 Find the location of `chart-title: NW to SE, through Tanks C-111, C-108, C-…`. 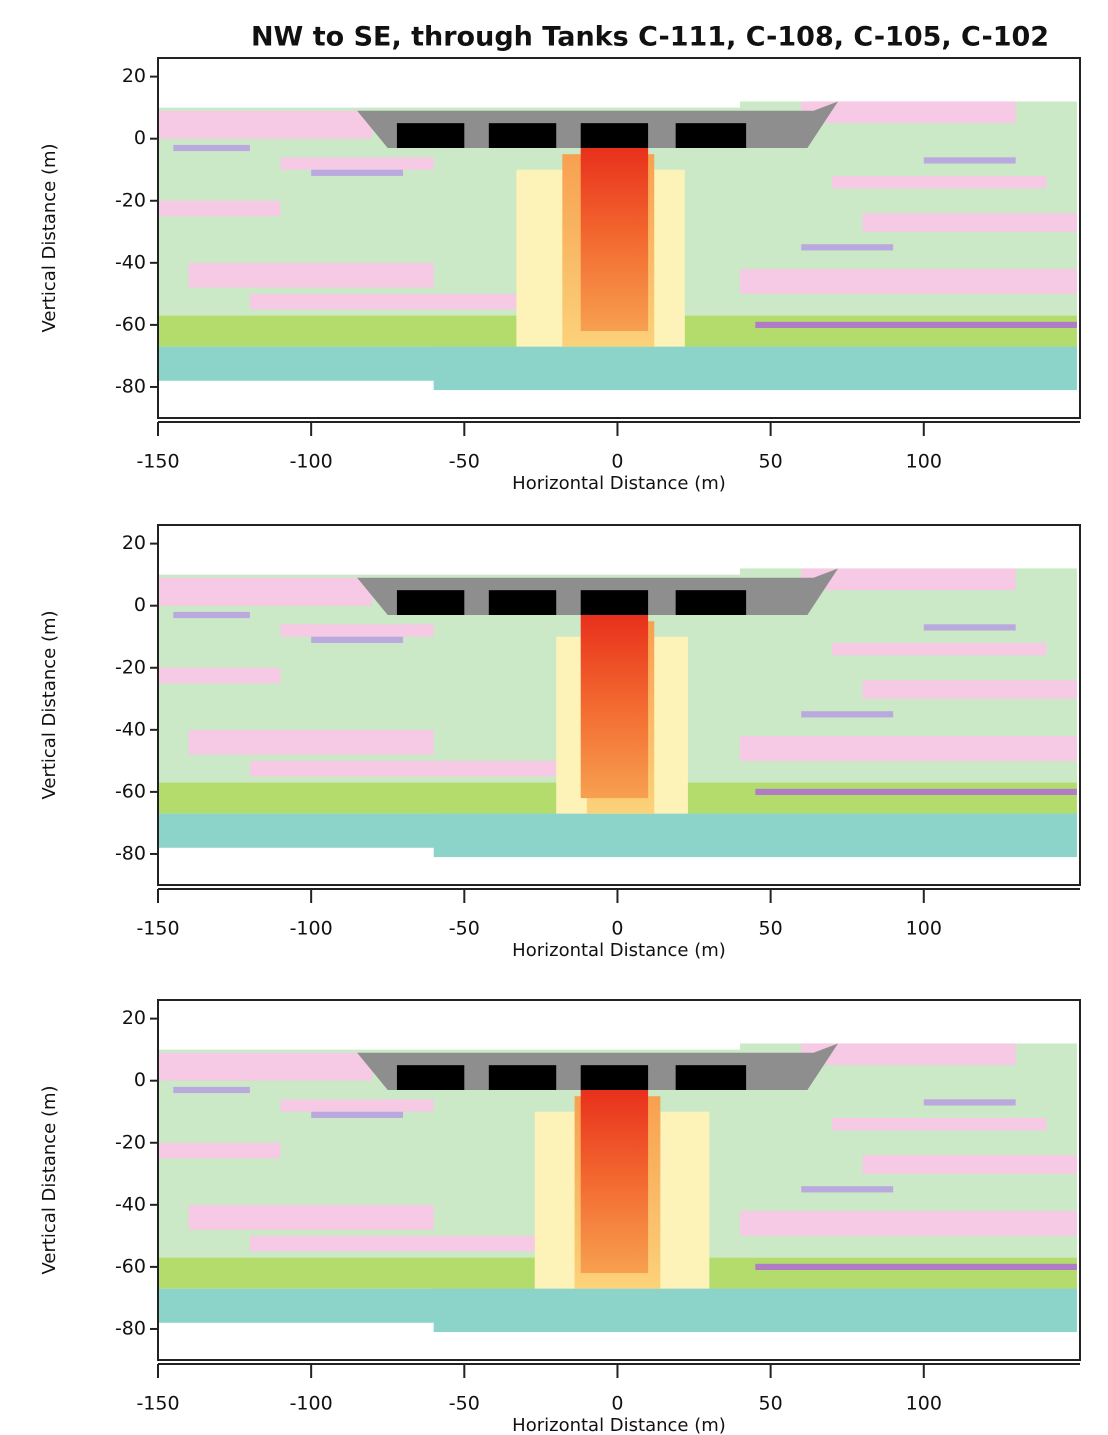

chart-title: NW to SE, through Tanks C-111, C-108, C-… is located at coordinates (650, 37).